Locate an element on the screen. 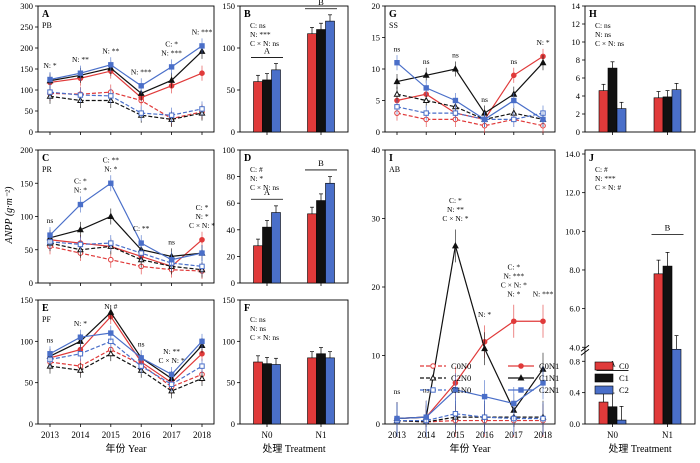 This screenshot has height=463, width=700. panel-frame-F is located at coordinates (294, 362).